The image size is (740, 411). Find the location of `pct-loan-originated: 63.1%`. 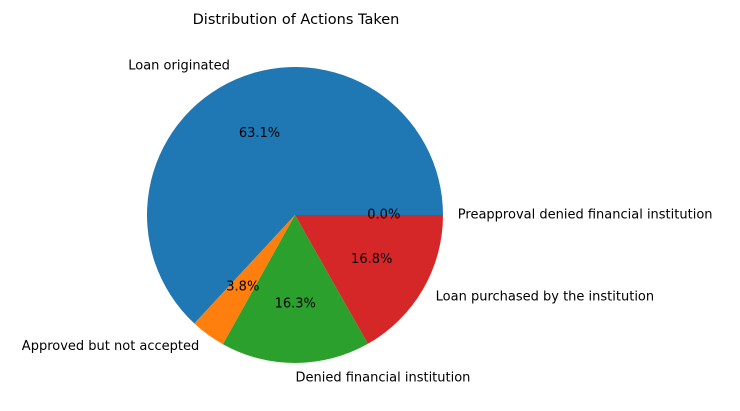

pct-loan-originated: 63.1% is located at coordinates (259, 133).